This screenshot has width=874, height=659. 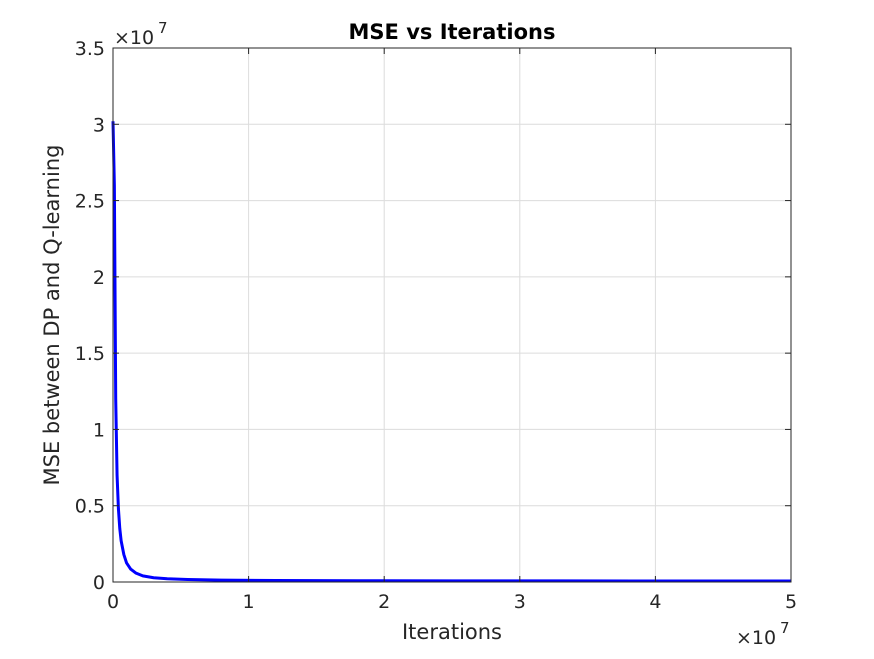 I want to click on x-tick-label: 2, so click(x=384, y=602).